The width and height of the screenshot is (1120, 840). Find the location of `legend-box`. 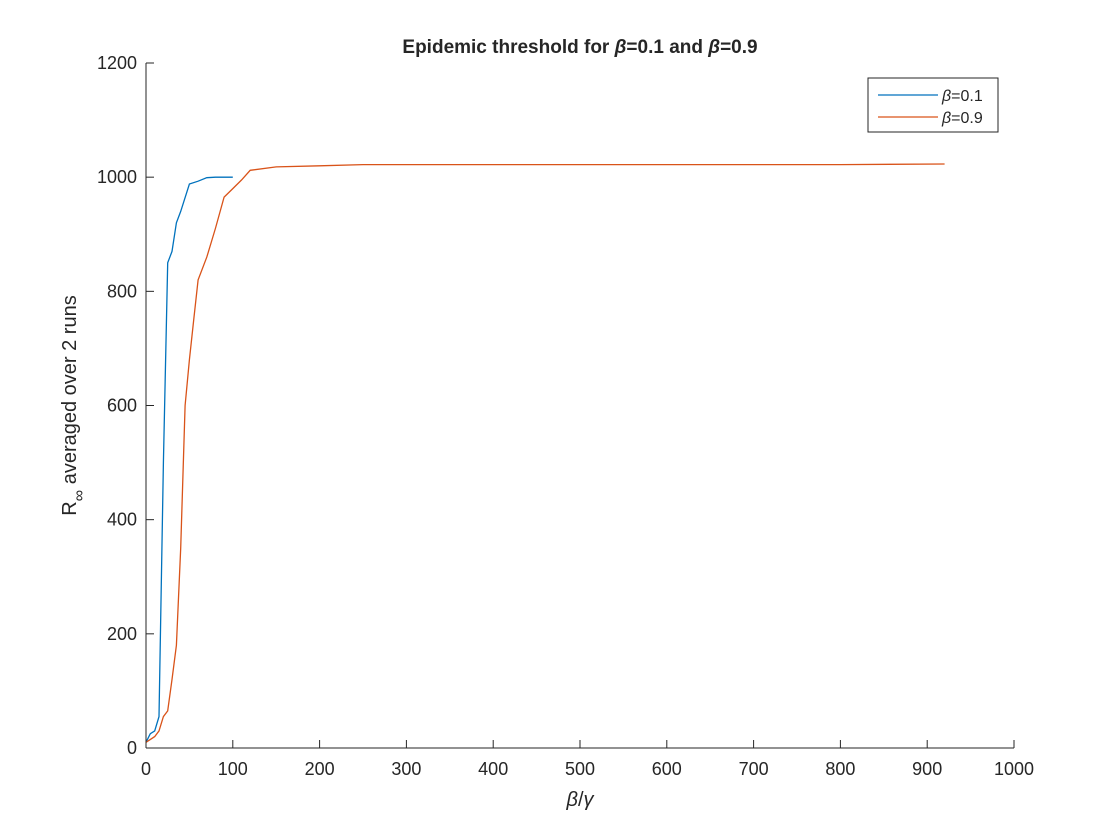

legend-box is located at coordinates (933, 105).